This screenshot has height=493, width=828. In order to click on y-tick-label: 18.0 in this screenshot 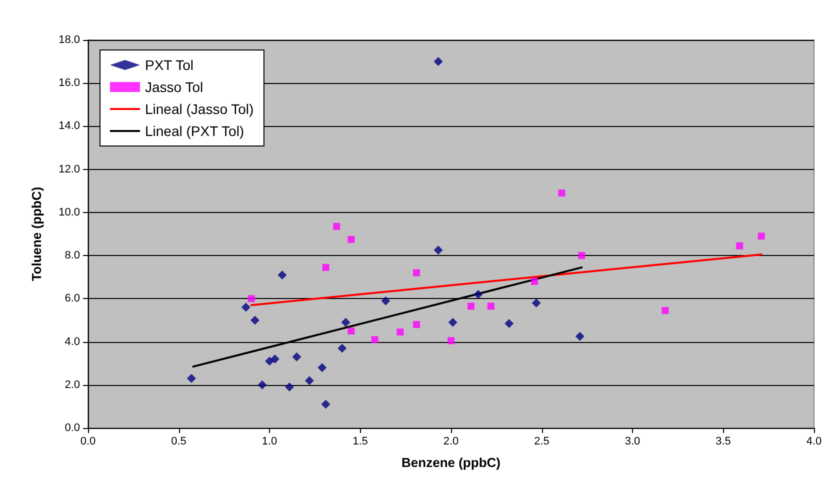, I will do `click(69, 40)`.